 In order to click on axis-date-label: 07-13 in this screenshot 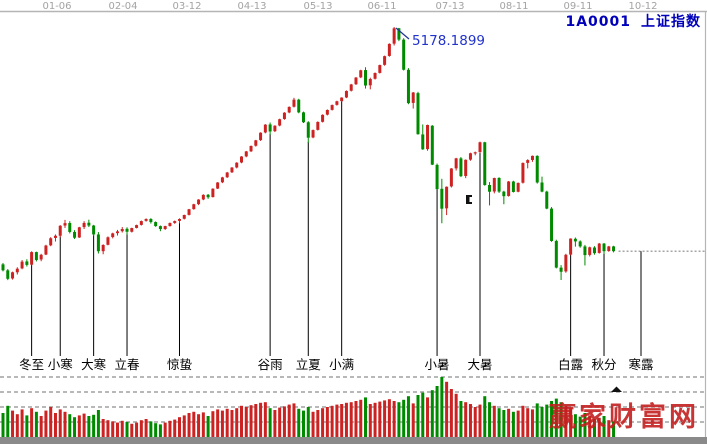, I will do `click(449, 6)`.